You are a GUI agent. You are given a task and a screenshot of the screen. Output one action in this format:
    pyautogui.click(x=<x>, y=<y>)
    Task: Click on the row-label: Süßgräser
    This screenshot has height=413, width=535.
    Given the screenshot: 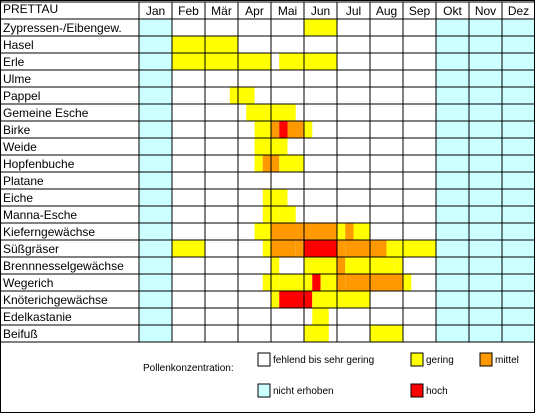 What is the action you would take?
    pyautogui.click(x=31, y=249)
    